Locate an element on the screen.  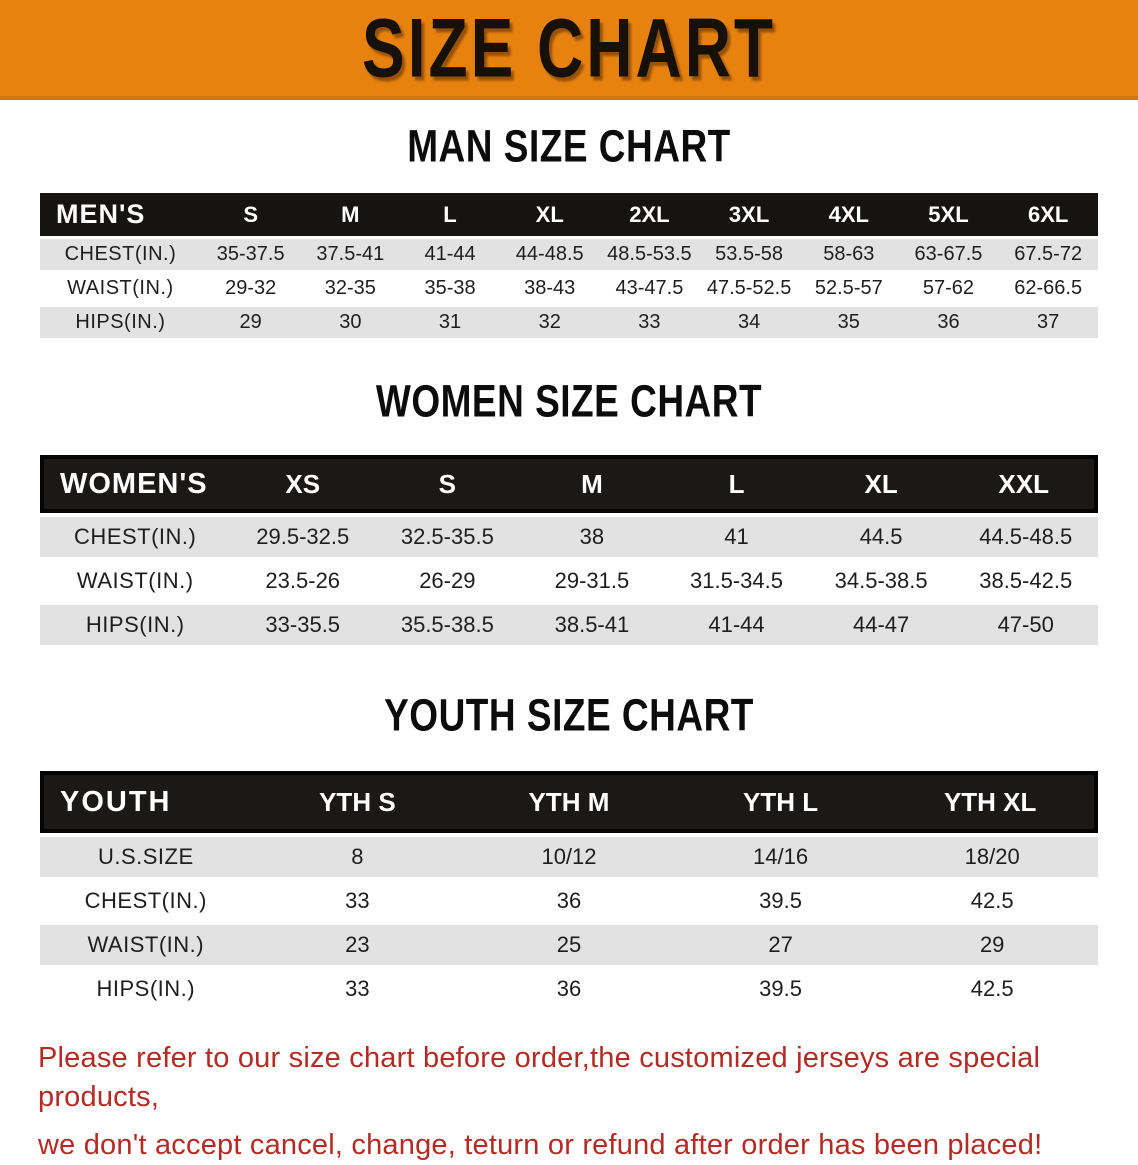
table-title-cell: YOUTH is located at coordinates (146, 802).